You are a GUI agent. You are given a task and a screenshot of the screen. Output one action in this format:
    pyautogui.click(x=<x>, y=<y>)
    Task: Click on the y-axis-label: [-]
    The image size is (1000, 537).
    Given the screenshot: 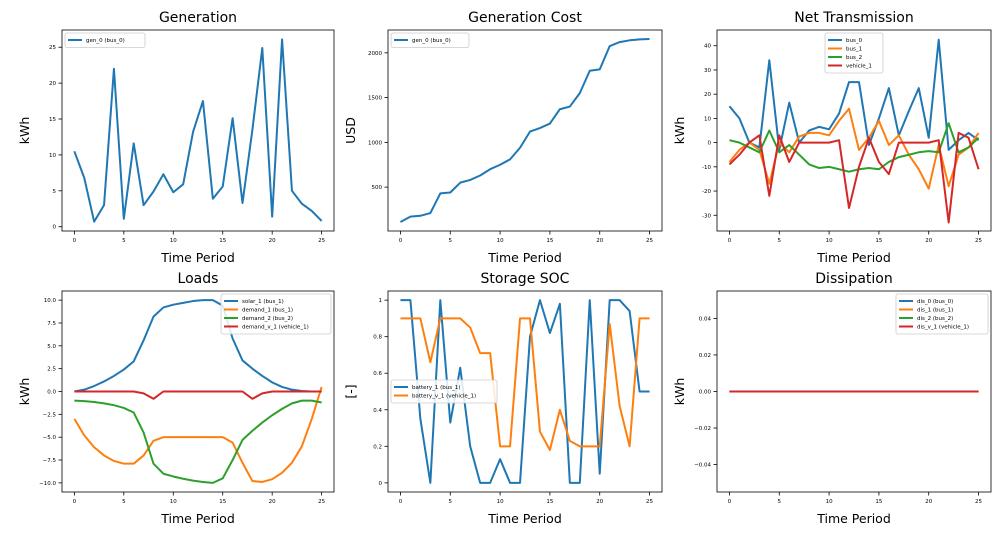 What is the action you would take?
    pyautogui.click(x=350, y=391)
    